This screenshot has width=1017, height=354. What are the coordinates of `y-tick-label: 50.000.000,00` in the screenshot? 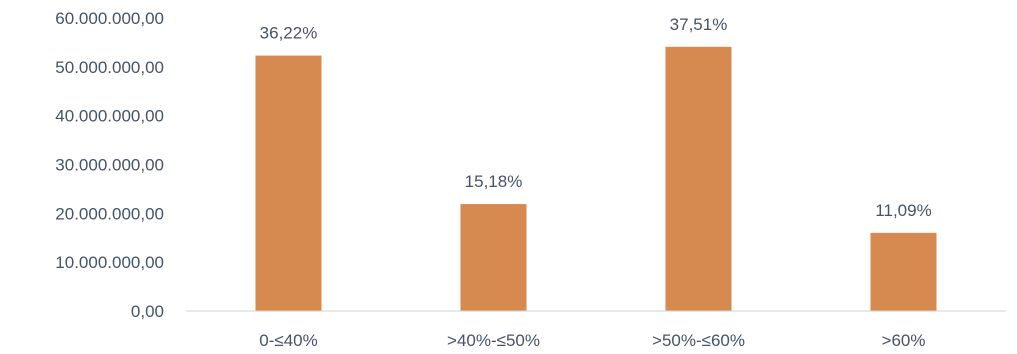 It's located at (109, 67).